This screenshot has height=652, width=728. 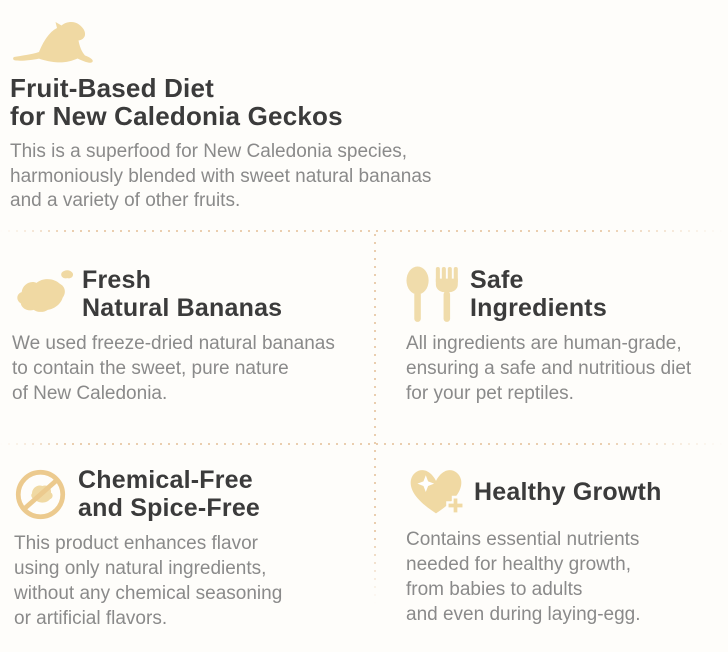 I want to click on feature-header: Chemical-Free and Spice-Free, so click(x=194, y=494).